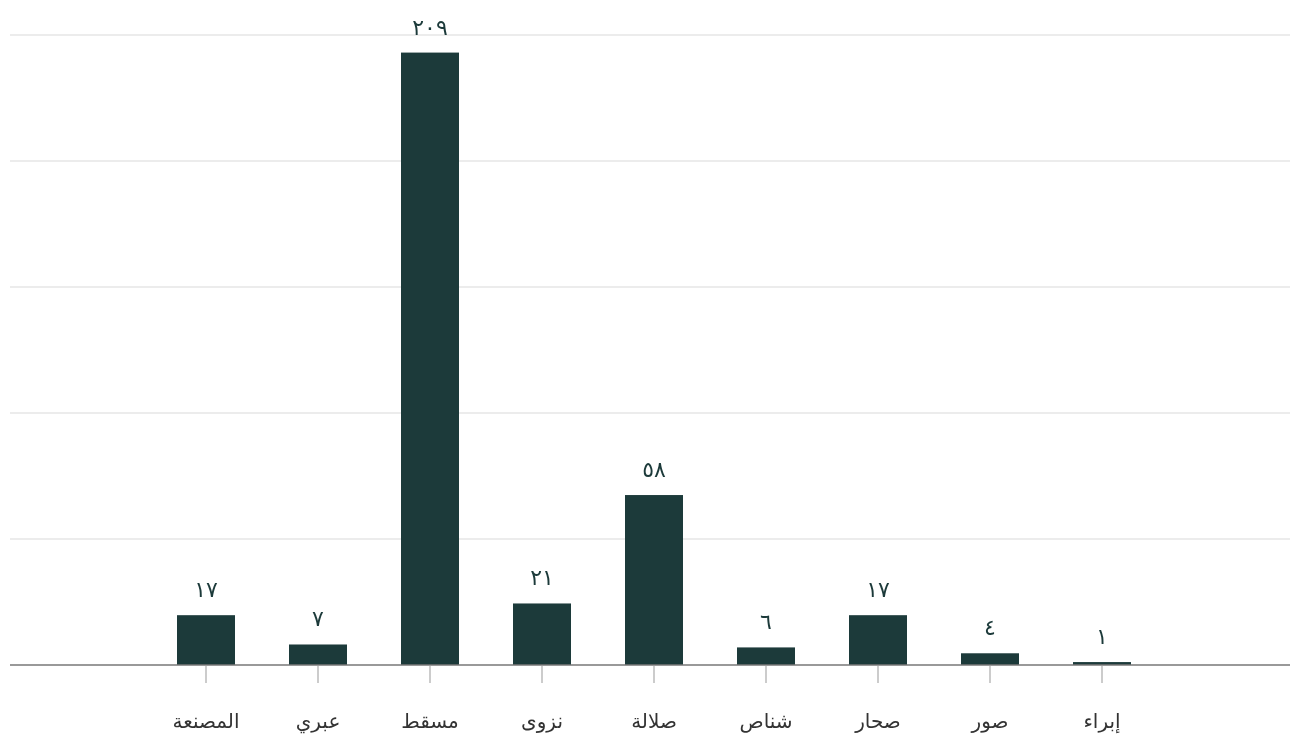 The width and height of the screenshot is (1293, 751). I want to click on x-tick-label: صلالة, so click(654, 721).